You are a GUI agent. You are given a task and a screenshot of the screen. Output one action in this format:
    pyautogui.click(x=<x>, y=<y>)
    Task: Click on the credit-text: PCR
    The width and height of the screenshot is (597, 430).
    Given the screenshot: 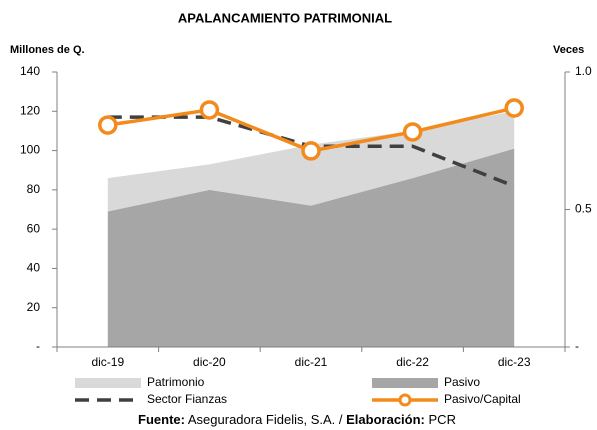 What is the action you would take?
    pyautogui.click(x=442, y=419)
    